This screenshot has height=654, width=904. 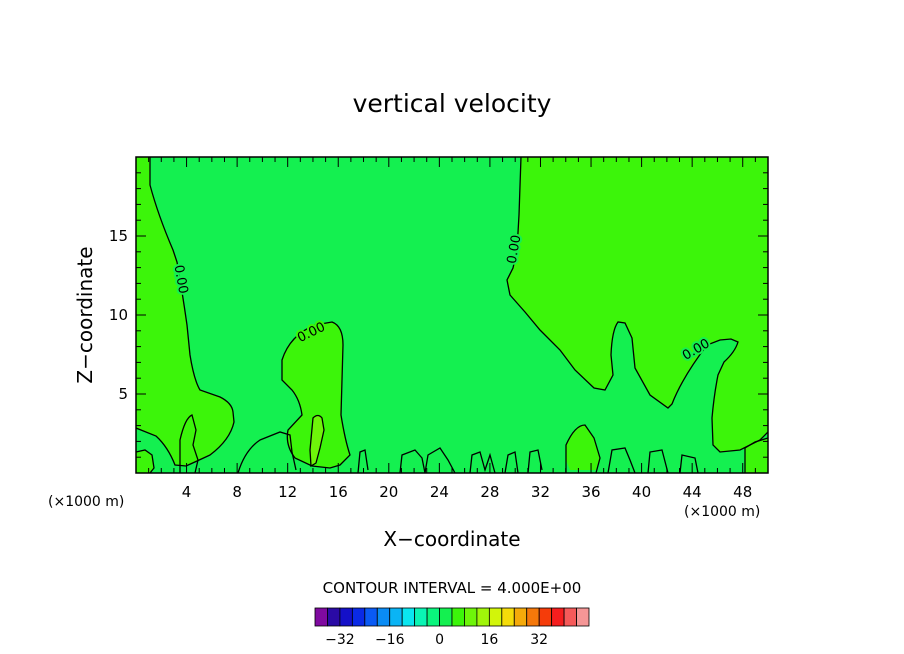 I want to click on contour-line-left, so click(x=185, y=312).